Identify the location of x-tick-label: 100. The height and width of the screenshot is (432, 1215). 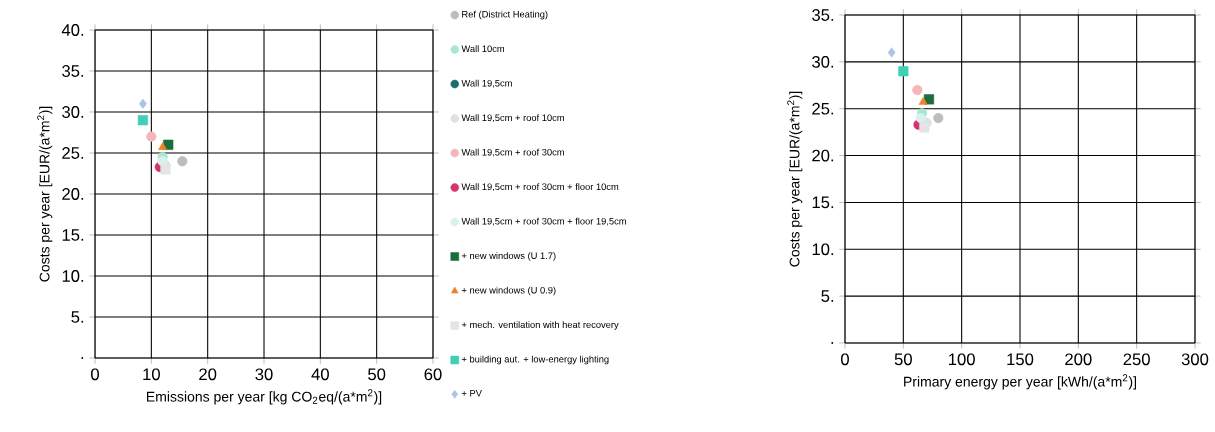
(962, 359).